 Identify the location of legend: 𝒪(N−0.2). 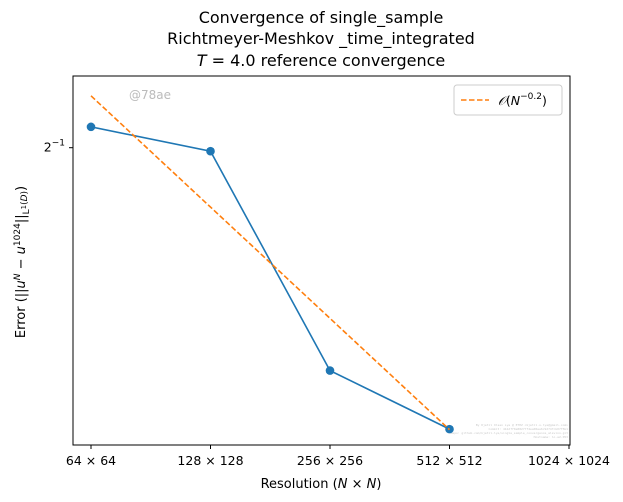
(508, 100).